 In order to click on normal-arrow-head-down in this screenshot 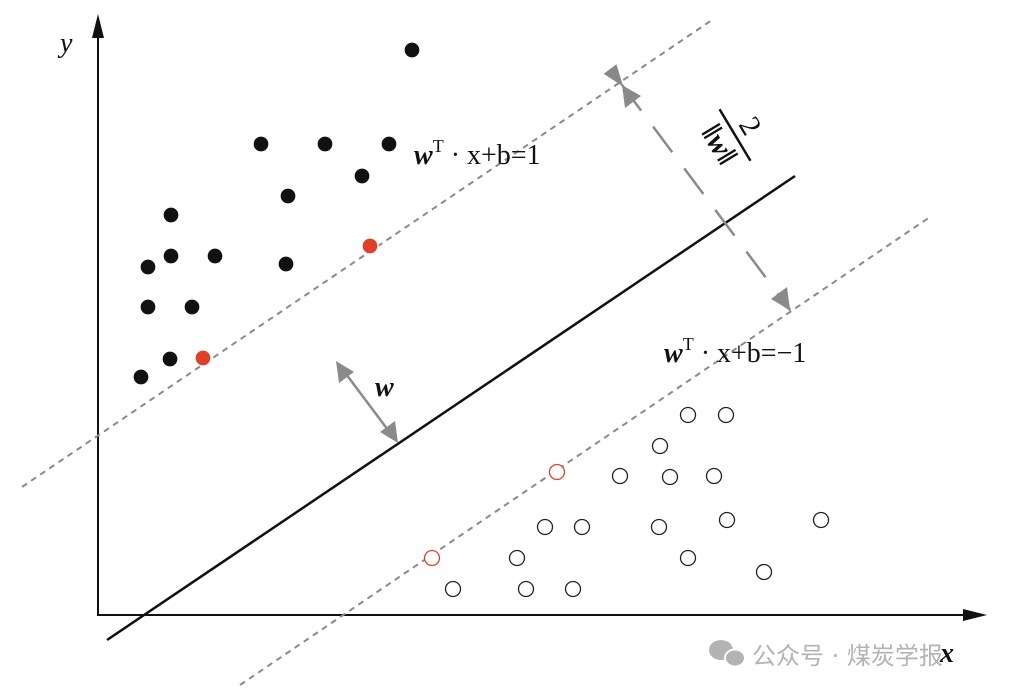, I will do `click(389, 432)`.